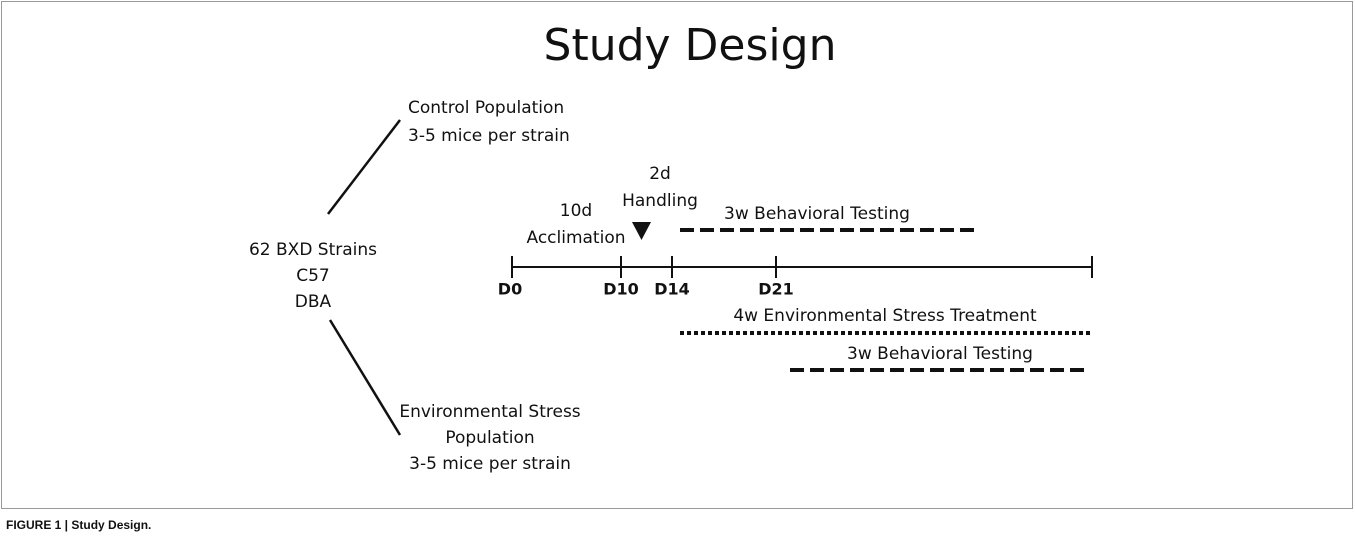 The width and height of the screenshot is (1355, 542). What do you see at coordinates (313, 250) in the screenshot?
I see `strains-text: 62 BXD Strains` at bounding box center [313, 250].